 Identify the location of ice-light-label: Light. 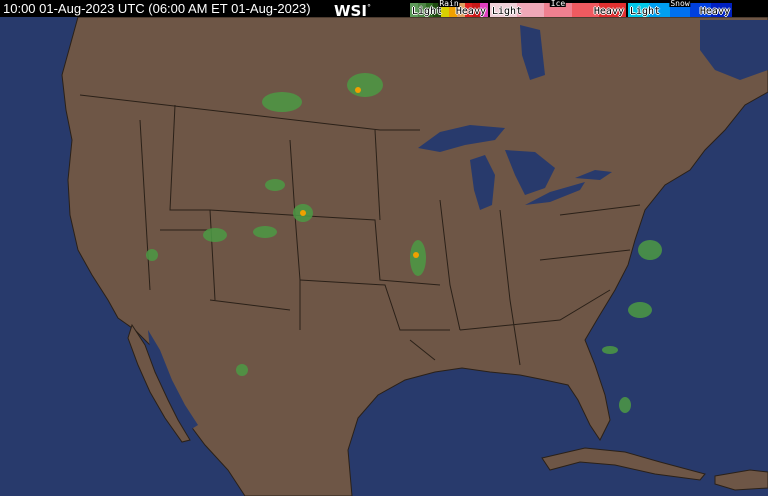
(507, 11).